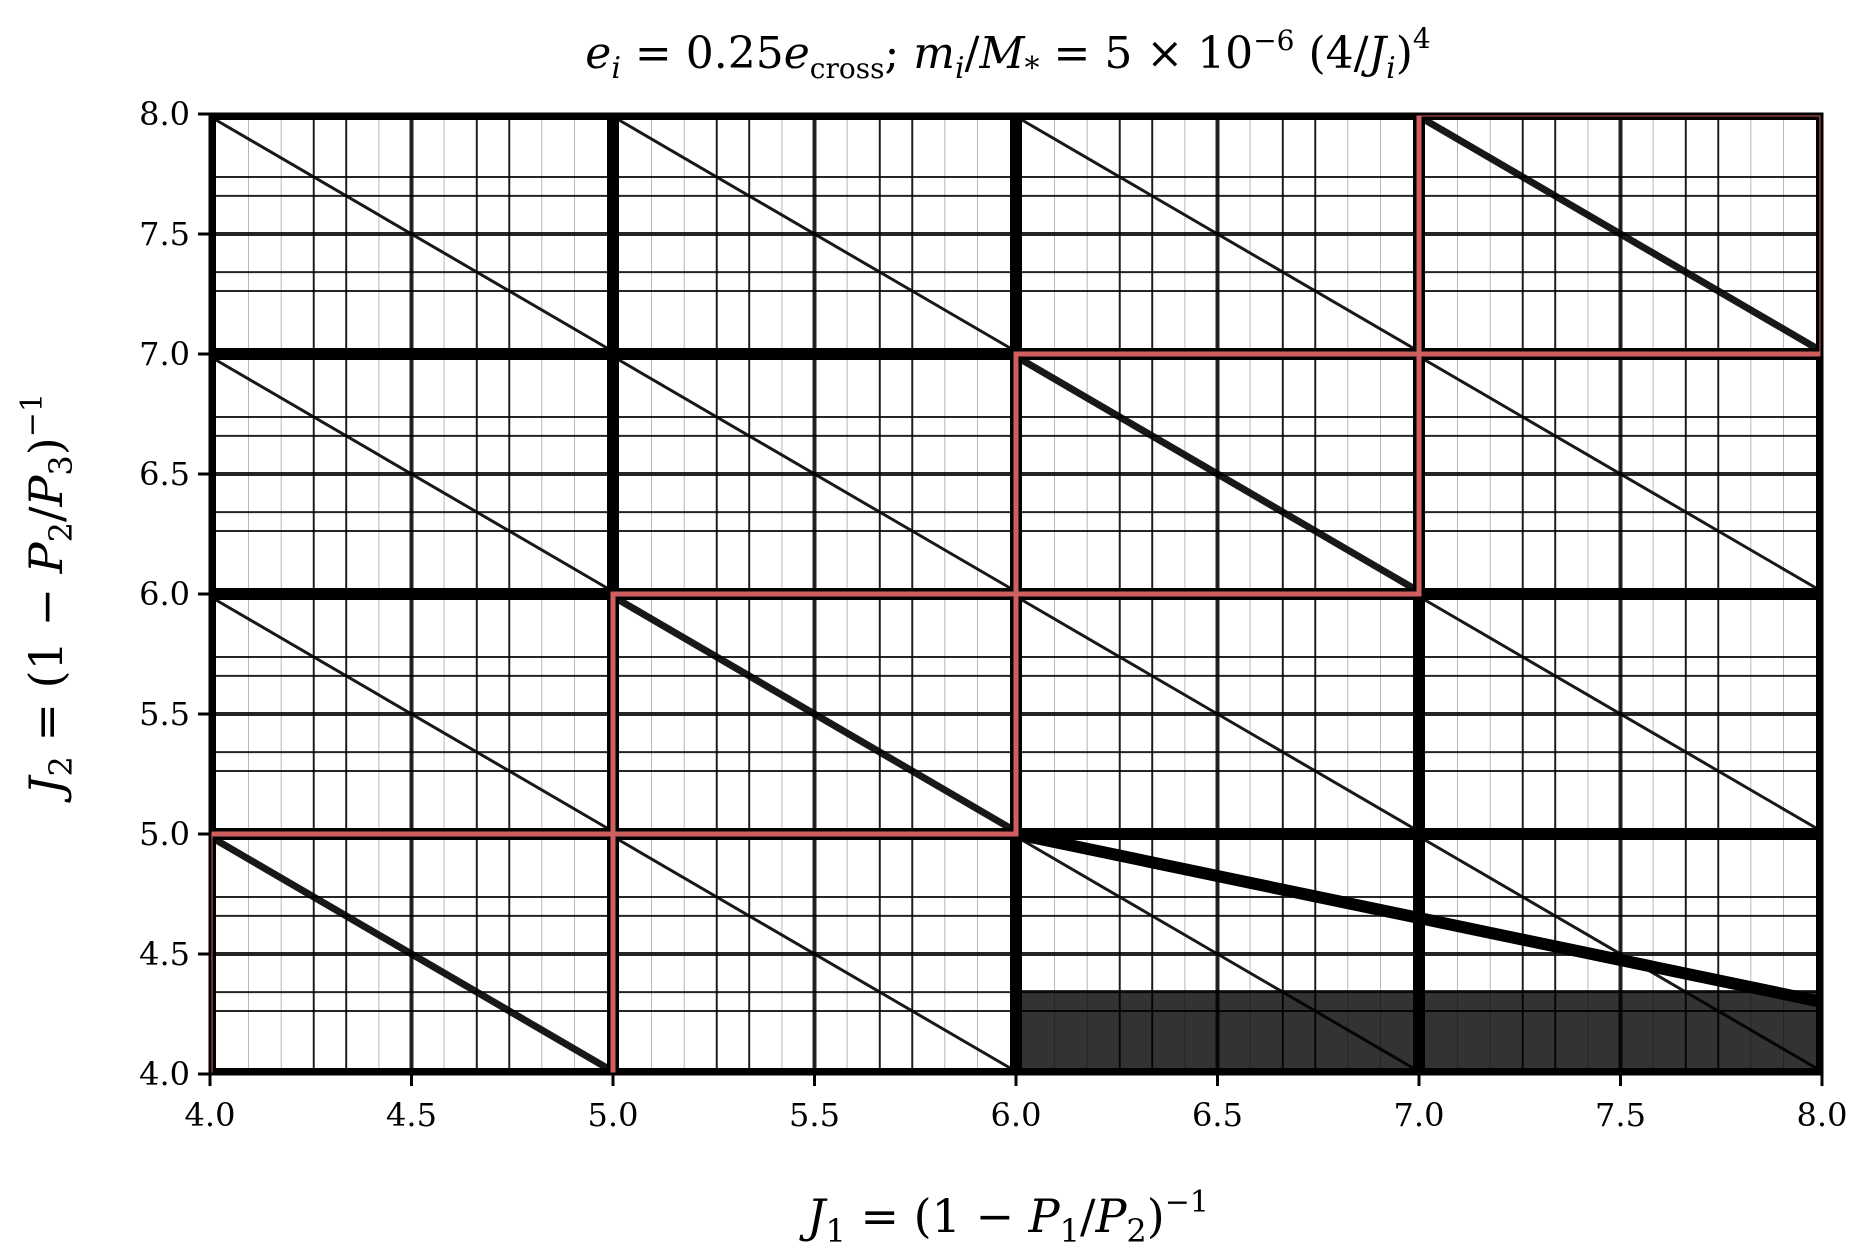 The height and width of the screenshot is (1260, 1860). What do you see at coordinates (1004, 1217) in the screenshot?
I see `x-axis-label: J1 = (1 − P1/P2)−1` at bounding box center [1004, 1217].